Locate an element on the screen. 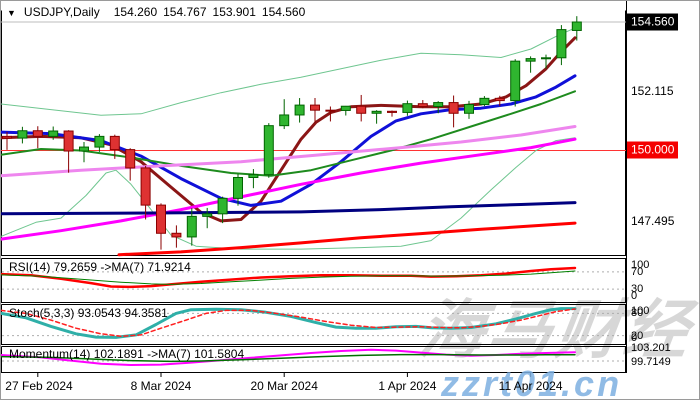  rsi-scale-label-0: 0 is located at coordinates (634, 296).